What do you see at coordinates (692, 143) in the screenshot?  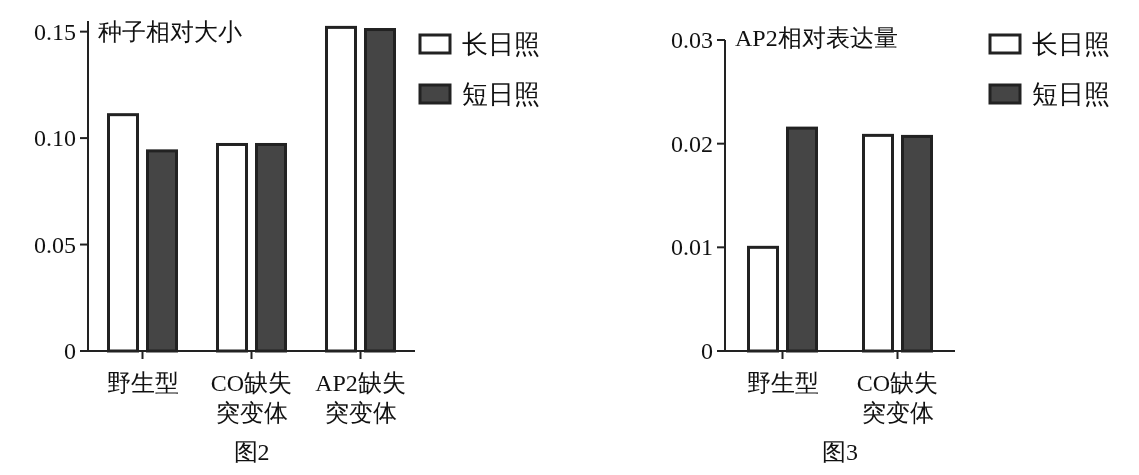 I see `y-tick-label: 0.02` at bounding box center [692, 143].